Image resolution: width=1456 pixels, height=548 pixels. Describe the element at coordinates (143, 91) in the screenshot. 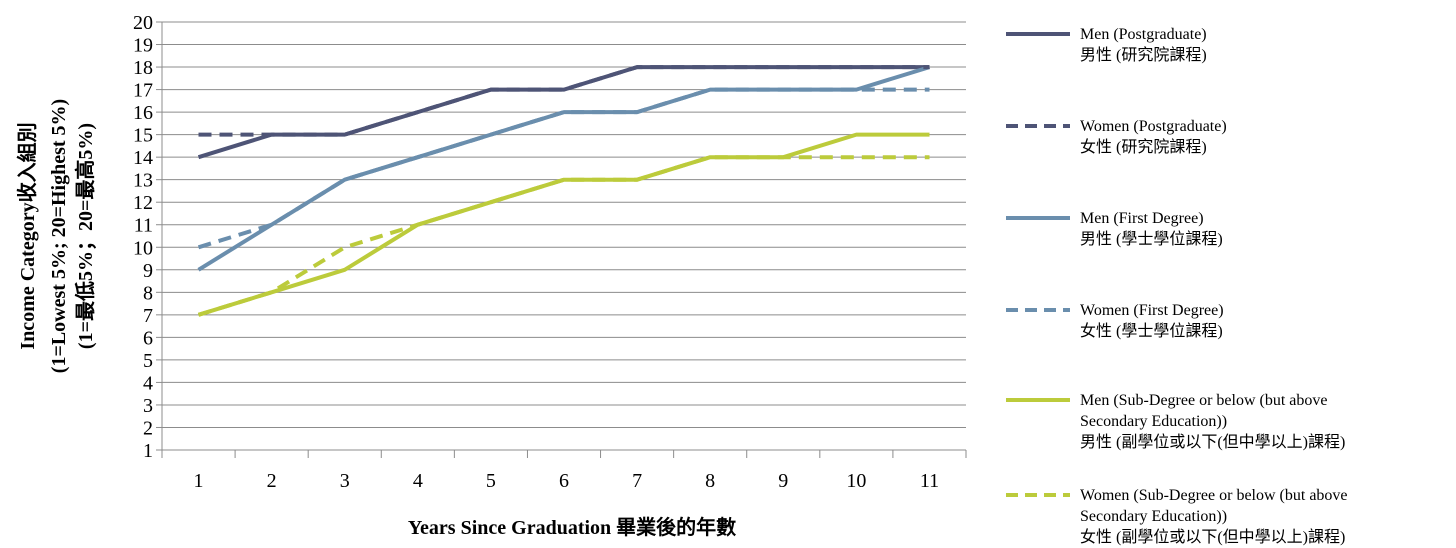

I see `y-tick-label: 17` at that location.